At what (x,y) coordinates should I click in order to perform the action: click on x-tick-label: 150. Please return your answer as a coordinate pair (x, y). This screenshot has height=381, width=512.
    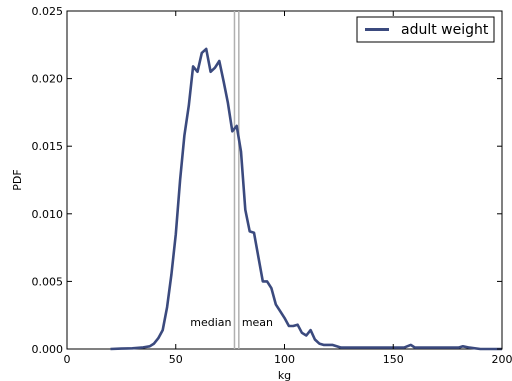
    Looking at the image, I should click on (393, 359).